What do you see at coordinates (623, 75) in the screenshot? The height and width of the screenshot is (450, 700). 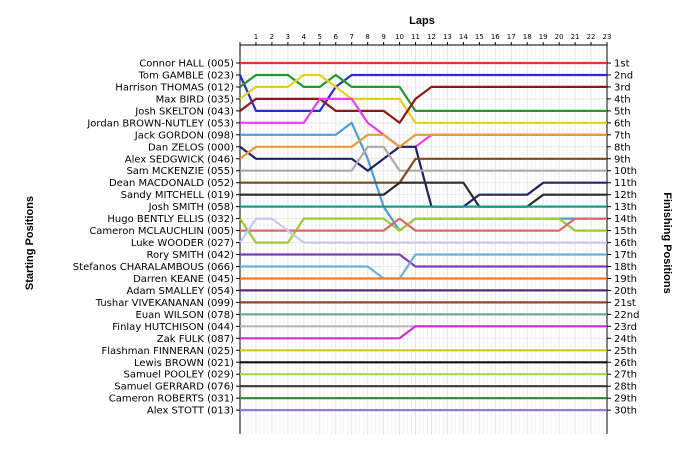 I see `finishing-position-label: 2nd` at bounding box center [623, 75].